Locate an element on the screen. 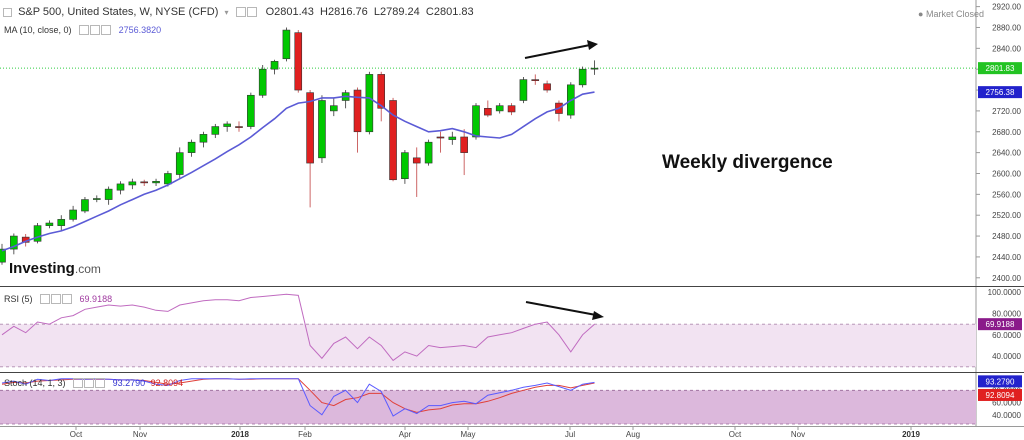 This screenshot has height=440, width=1024. market-status-text: Market Closed is located at coordinates (954, 13).